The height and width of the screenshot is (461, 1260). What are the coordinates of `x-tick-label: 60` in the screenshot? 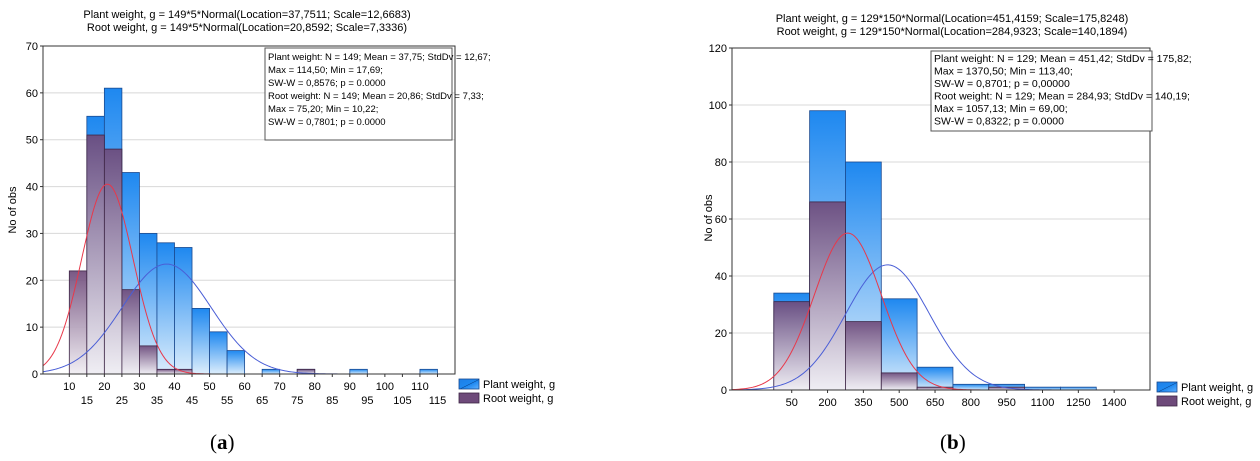 It's located at (244, 387).